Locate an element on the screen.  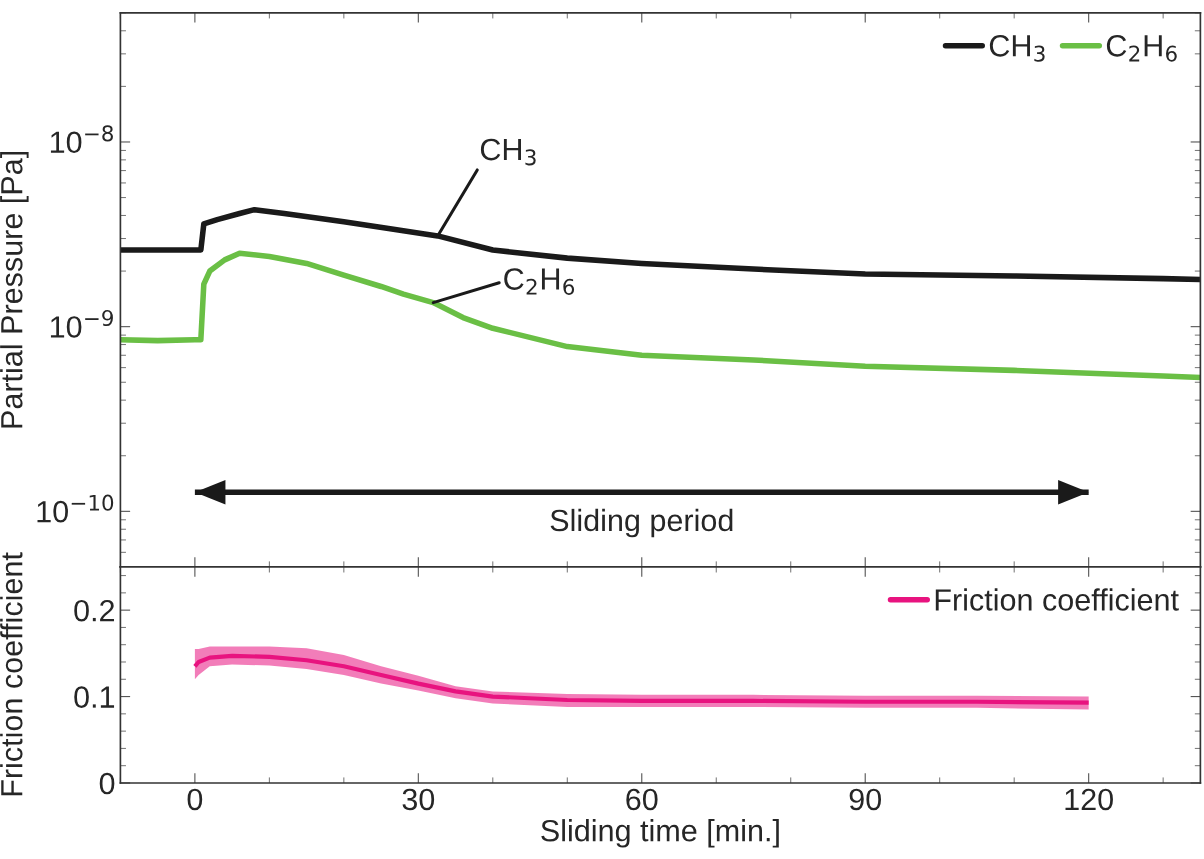
x-tick-label: 90 is located at coordinates (865, 799).